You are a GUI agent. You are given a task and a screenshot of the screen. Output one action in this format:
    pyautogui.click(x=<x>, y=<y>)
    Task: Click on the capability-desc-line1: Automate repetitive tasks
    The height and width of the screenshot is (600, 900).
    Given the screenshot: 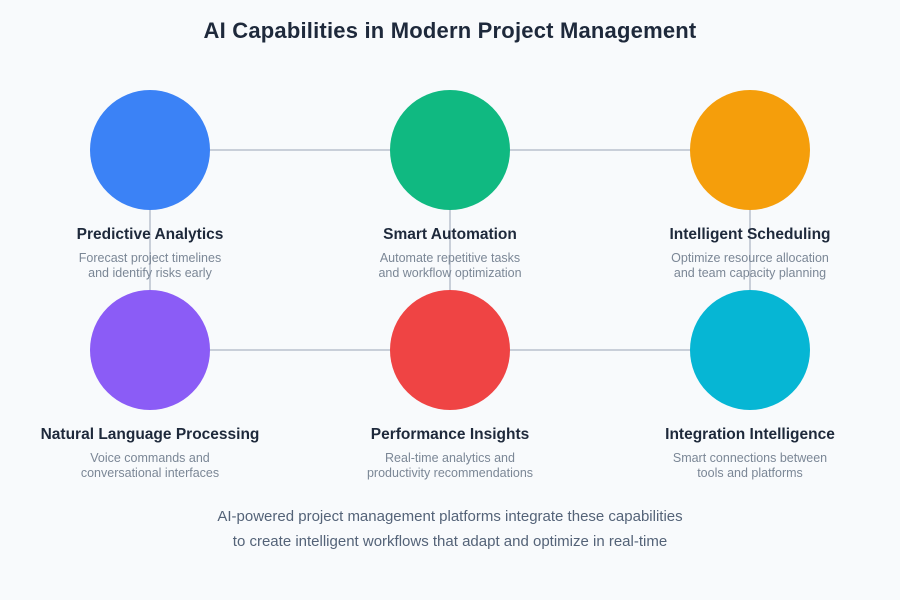 What is the action you would take?
    pyautogui.click(x=450, y=258)
    